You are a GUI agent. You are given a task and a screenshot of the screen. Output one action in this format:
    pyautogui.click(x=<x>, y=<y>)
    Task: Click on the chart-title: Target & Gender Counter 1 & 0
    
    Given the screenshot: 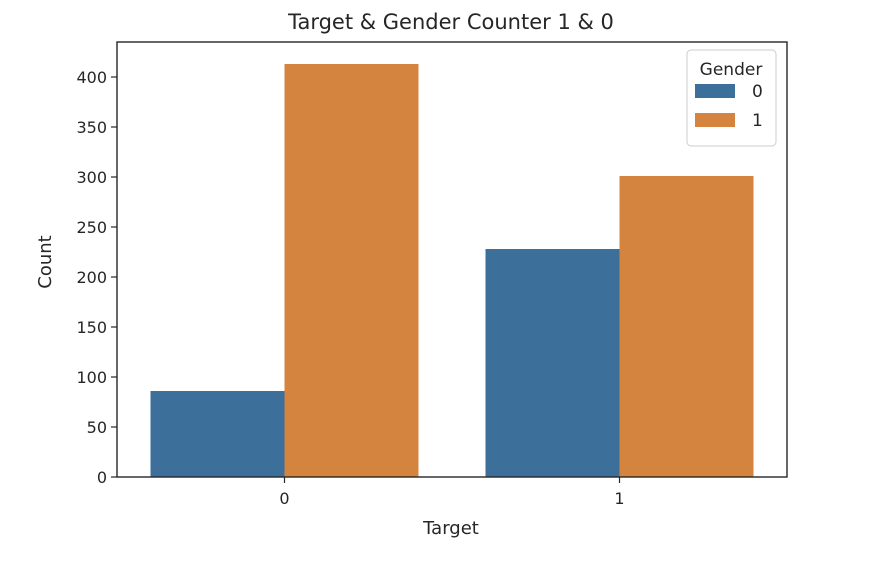 What is the action you would take?
    pyautogui.click(x=450, y=22)
    